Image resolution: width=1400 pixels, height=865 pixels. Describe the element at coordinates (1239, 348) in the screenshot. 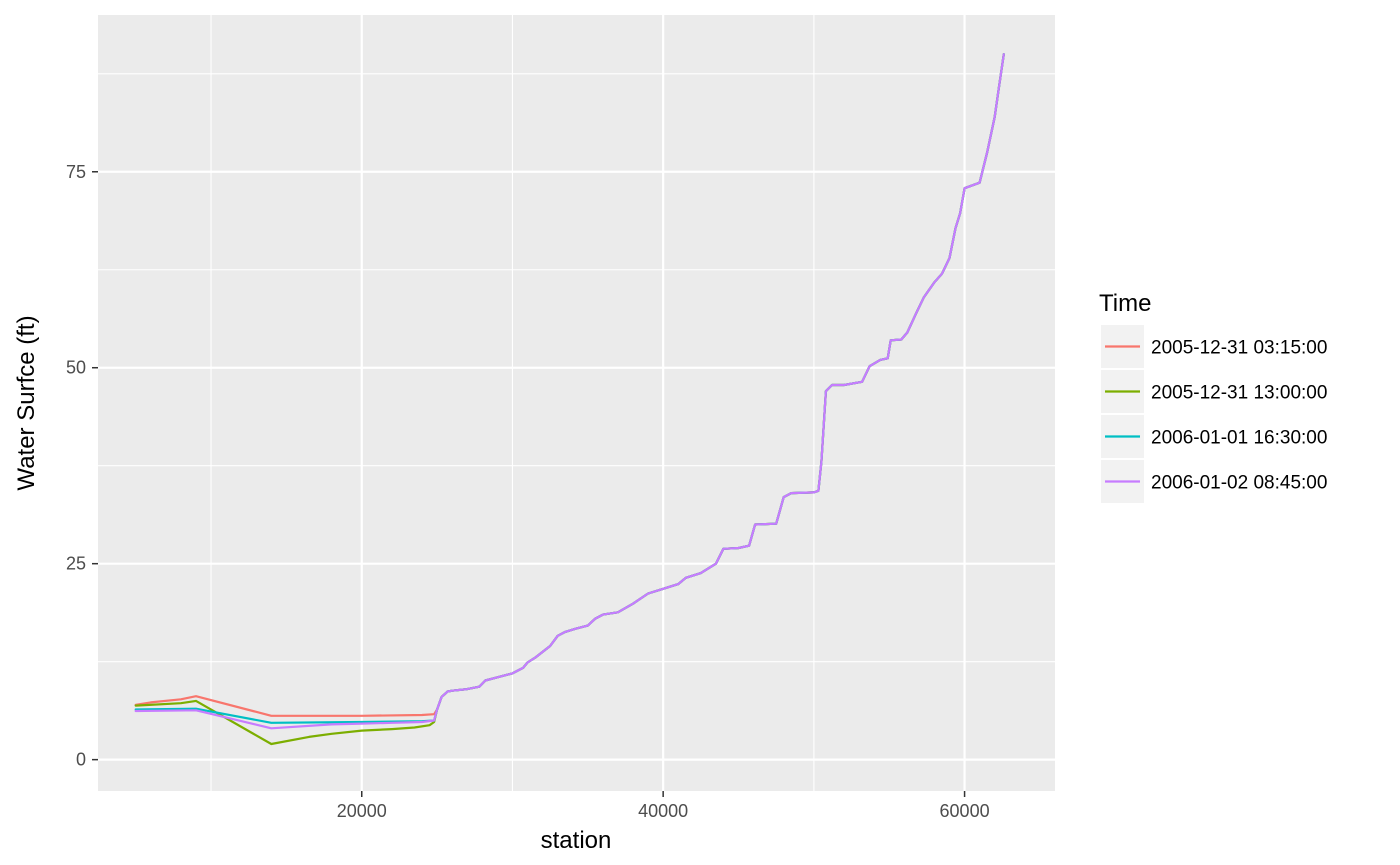

I see `legend-label: 2005-12-31 03:15:00` at that location.